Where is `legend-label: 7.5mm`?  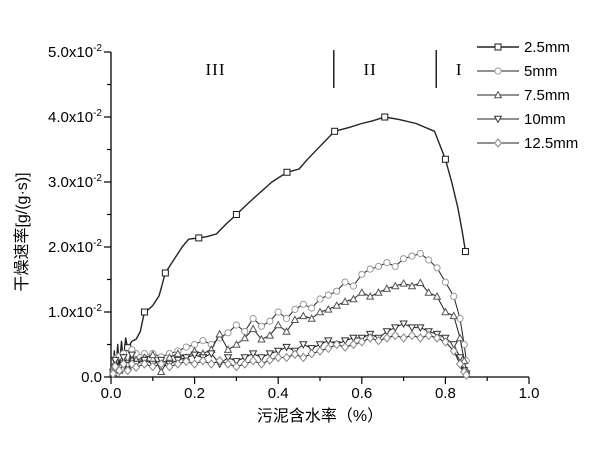 legend-label: 7.5mm is located at coordinates (547, 95).